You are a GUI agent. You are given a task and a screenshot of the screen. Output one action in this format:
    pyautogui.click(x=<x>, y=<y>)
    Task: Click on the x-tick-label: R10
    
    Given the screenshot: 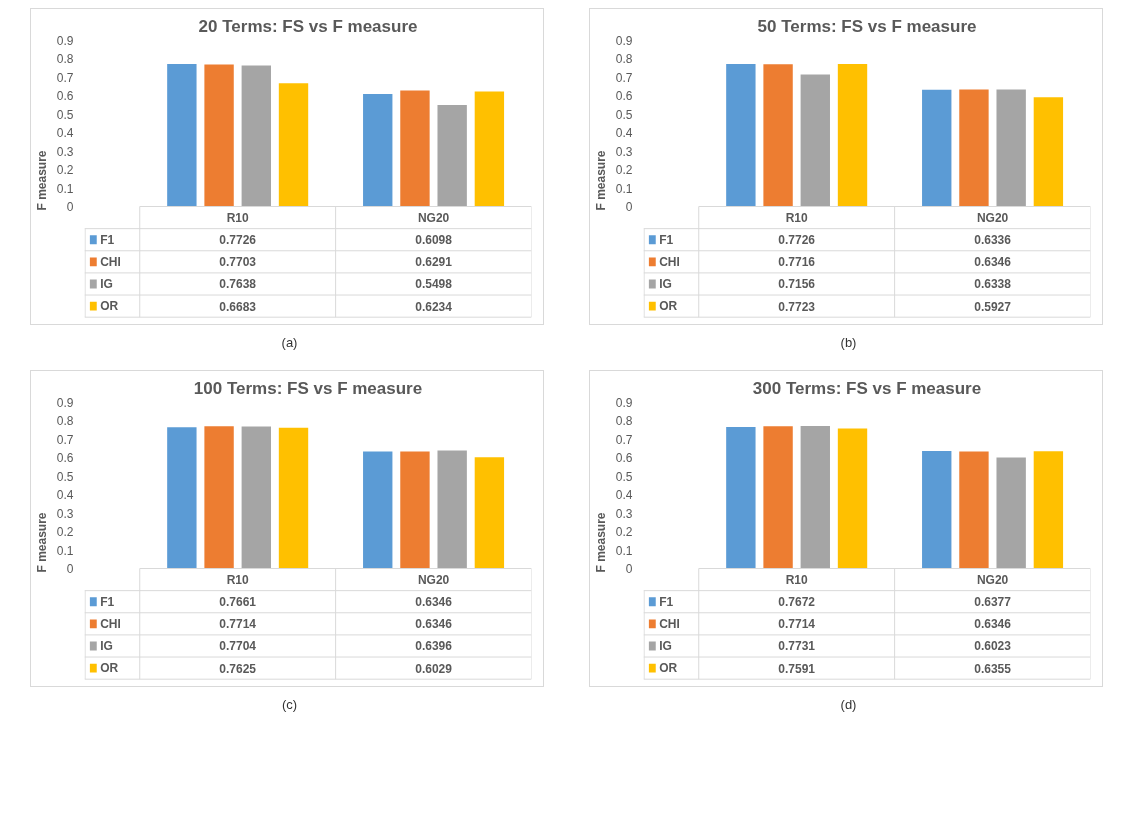 What is the action you would take?
    pyautogui.click(x=797, y=579)
    